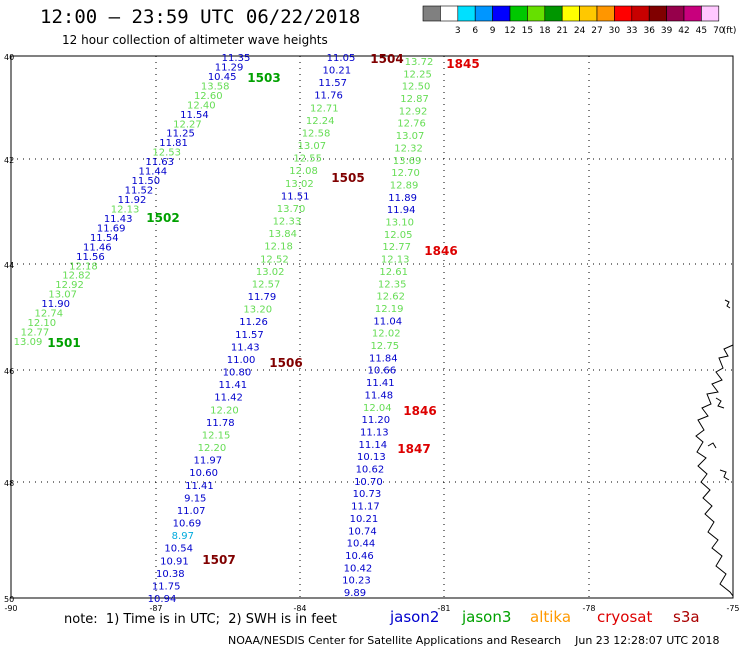 This screenshot has width=740, height=650. What do you see at coordinates (527, 31) in the screenshot?
I see `colorbar-tick-label: 15` at bounding box center [527, 31].